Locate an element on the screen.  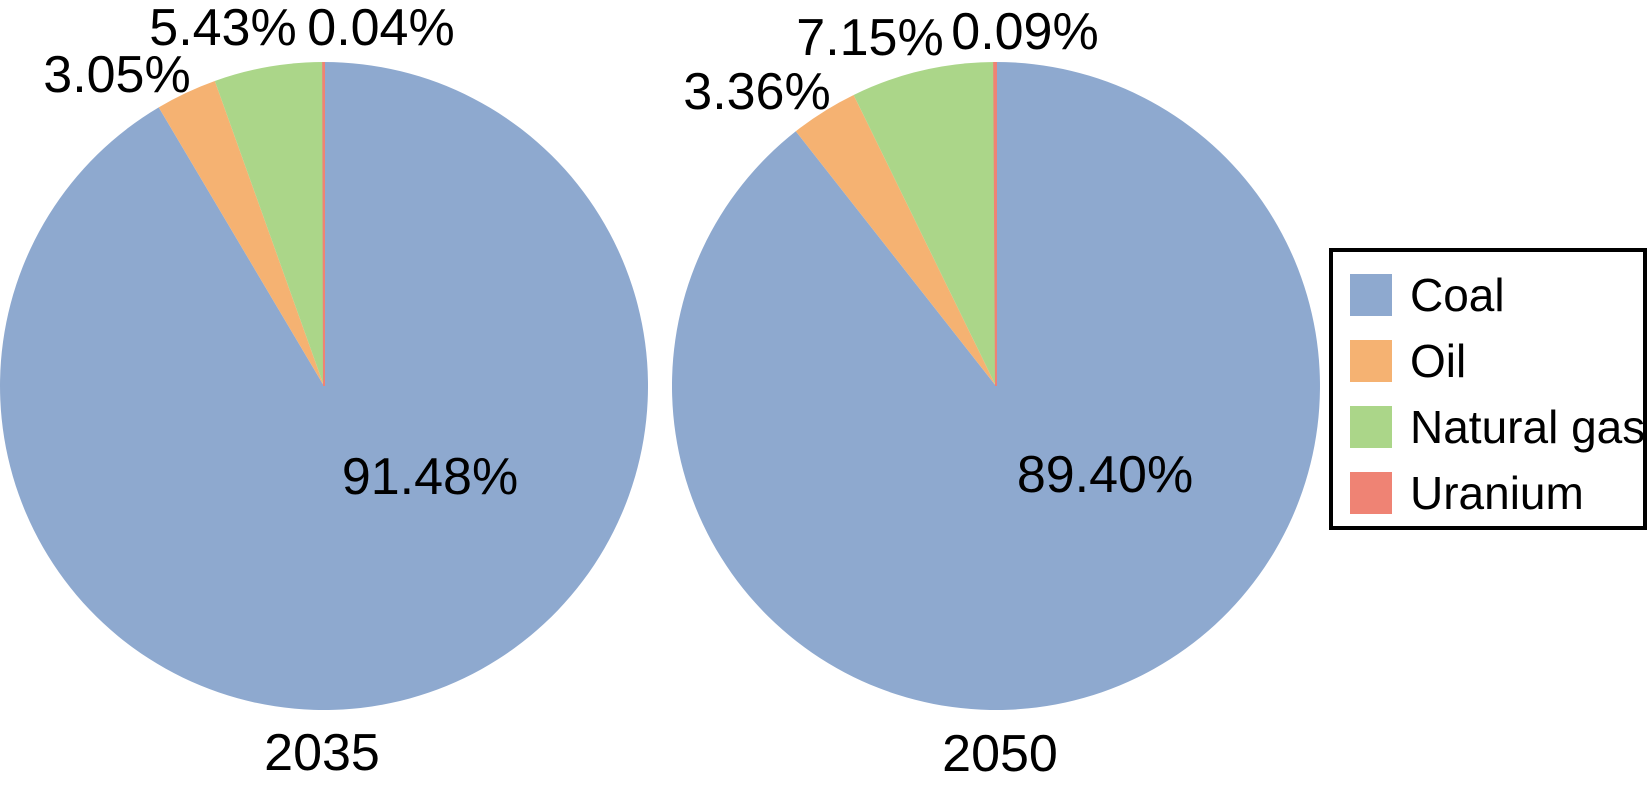
pie-2050-uranium-label: 0.09% is located at coordinates (1025, 32).